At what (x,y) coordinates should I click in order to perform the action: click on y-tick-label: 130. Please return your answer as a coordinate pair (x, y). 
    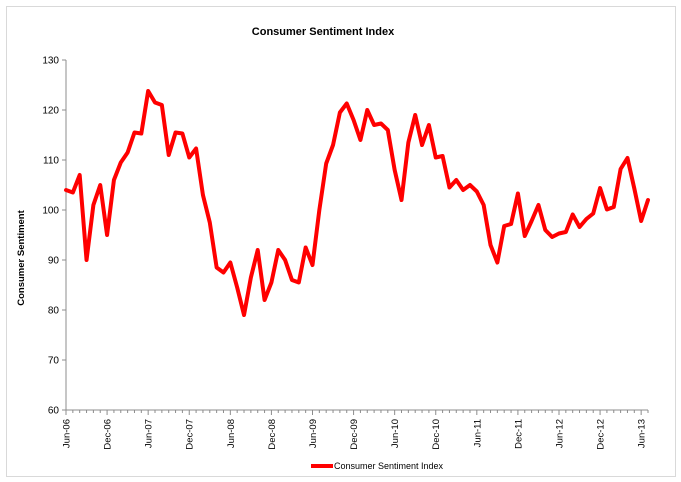
    Looking at the image, I should click on (50, 61).